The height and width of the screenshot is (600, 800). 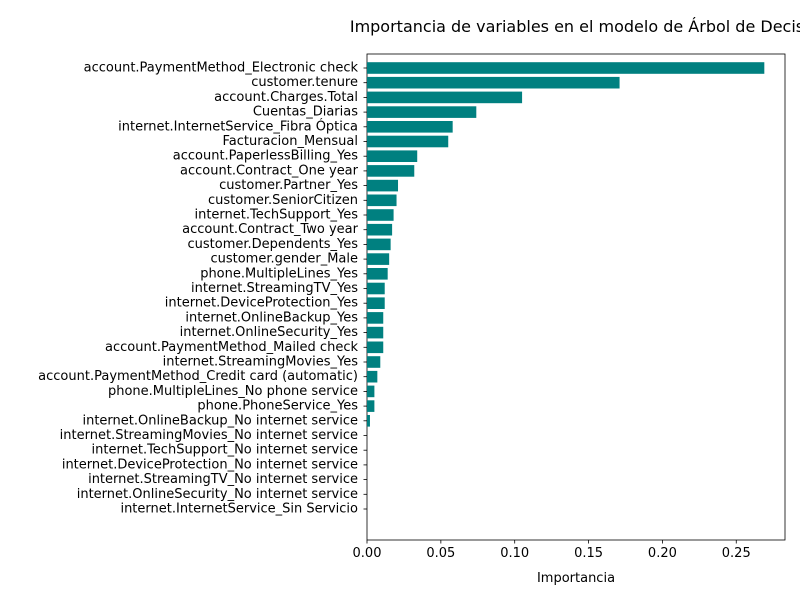 I want to click on y-tick-label: customer.Partner_Yes, so click(x=288, y=185).